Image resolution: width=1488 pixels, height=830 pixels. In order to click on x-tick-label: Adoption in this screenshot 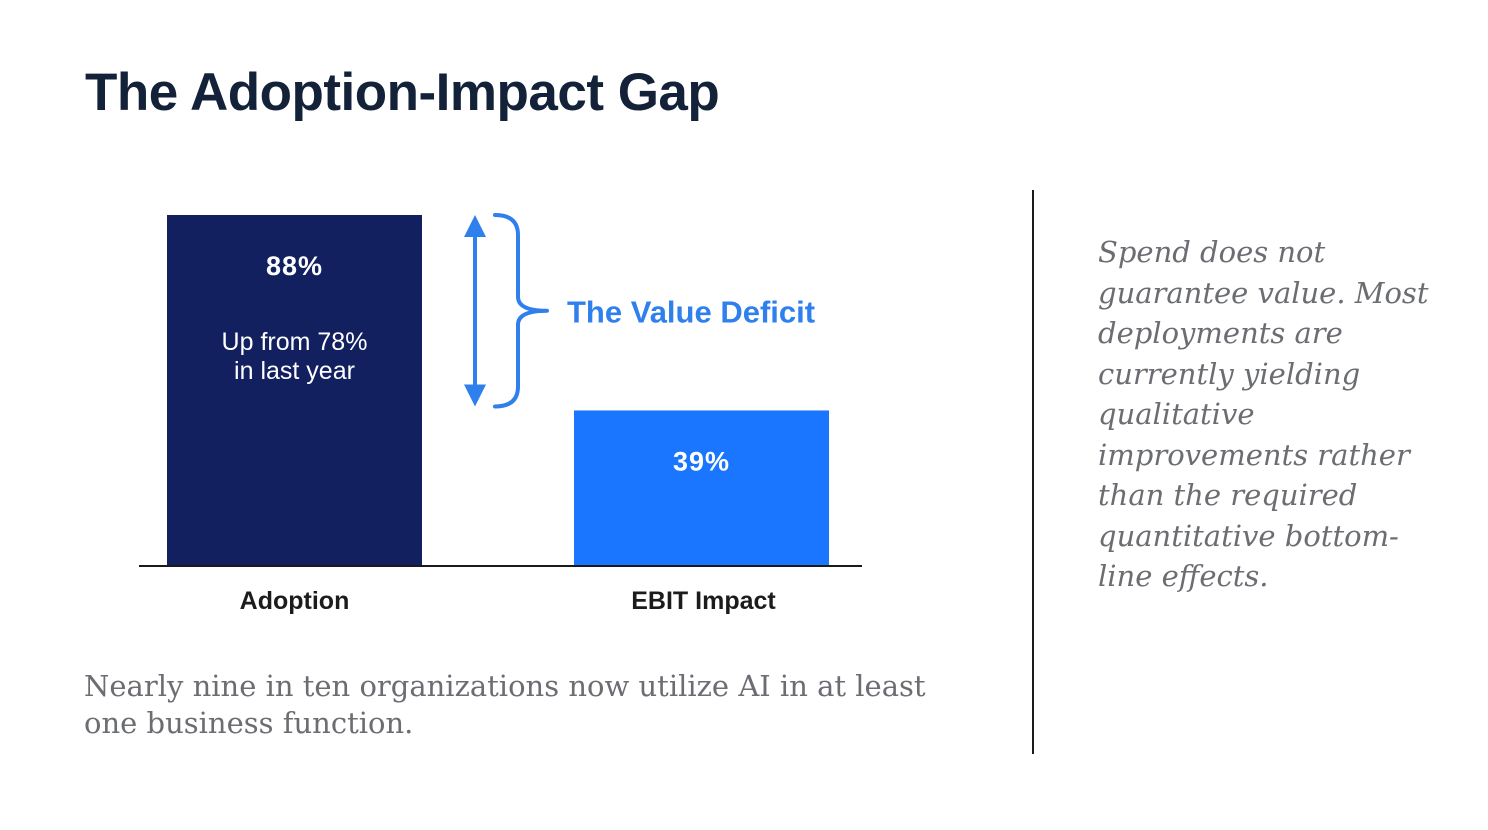, I will do `click(295, 601)`.